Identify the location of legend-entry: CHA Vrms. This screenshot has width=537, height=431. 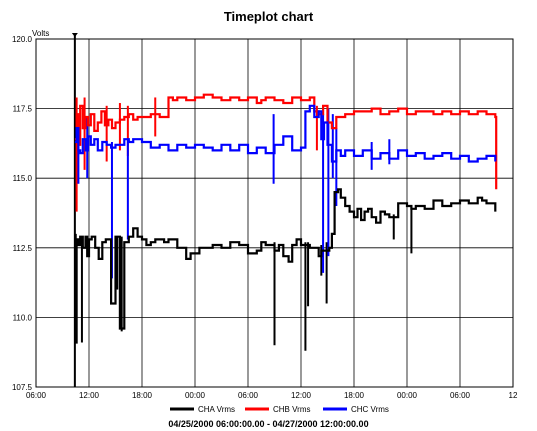
(216, 409).